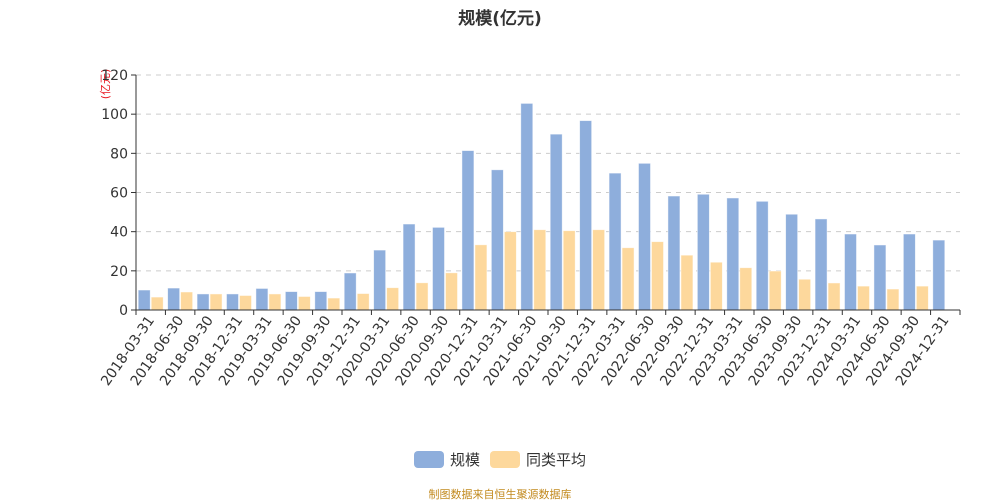 The image size is (1000, 502). What do you see at coordinates (505, 459) in the screenshot?
I see `legend-swatch-peer-average` at bounding box center [505, 459].